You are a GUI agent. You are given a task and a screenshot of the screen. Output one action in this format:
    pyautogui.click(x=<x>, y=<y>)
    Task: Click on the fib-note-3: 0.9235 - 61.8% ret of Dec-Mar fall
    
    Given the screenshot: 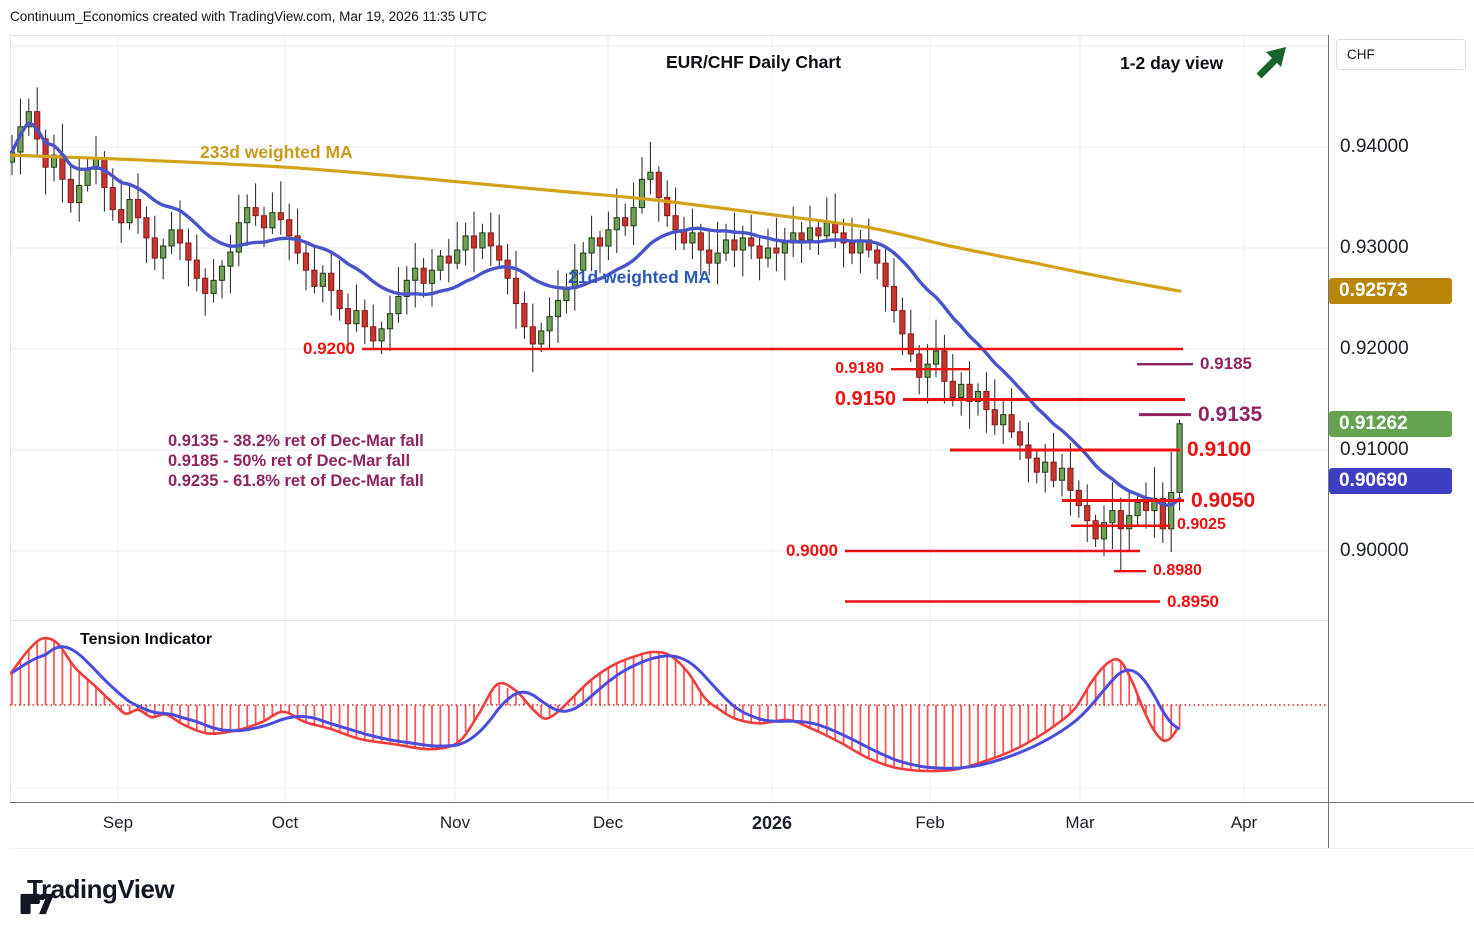 What is the action you would take?
    pyautogui.click(x=296, y=481)
    